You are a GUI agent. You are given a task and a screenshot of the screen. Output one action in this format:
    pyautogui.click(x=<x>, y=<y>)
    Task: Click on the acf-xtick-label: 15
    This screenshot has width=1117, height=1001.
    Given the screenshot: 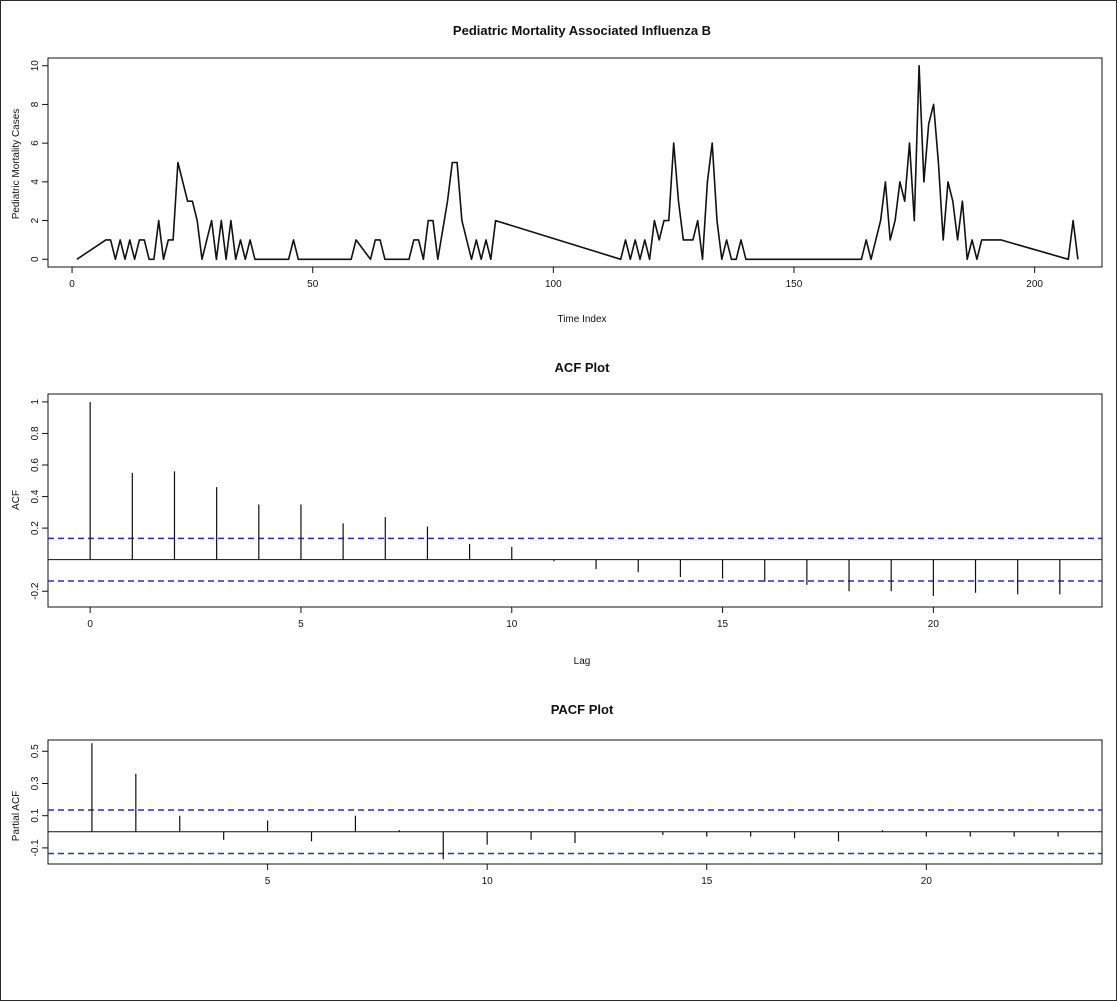 What is the action you would take?
    pyautogui.click(x=723, y=624)
    